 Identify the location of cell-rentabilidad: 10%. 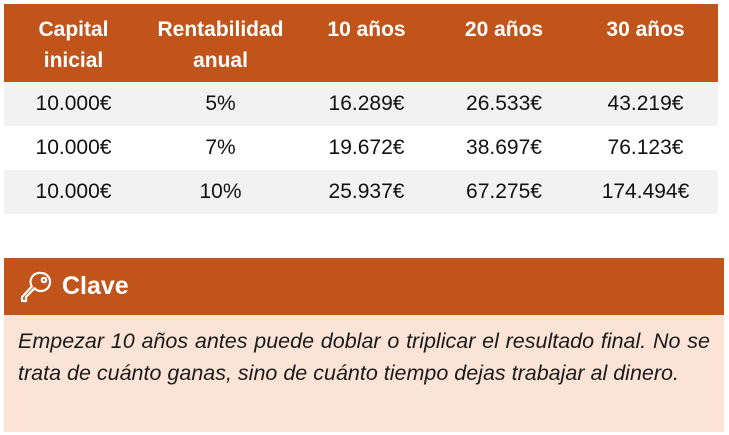
(220, 191).